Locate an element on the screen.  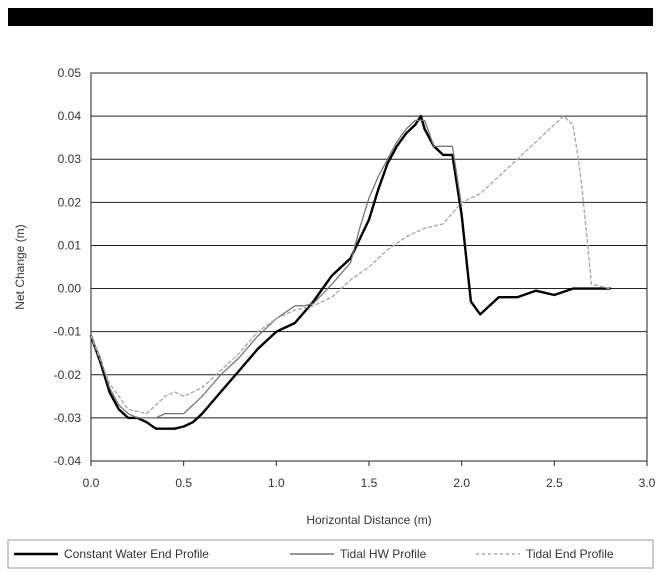
x-tick-label: 2.5 is located at coordinates (554, 483).